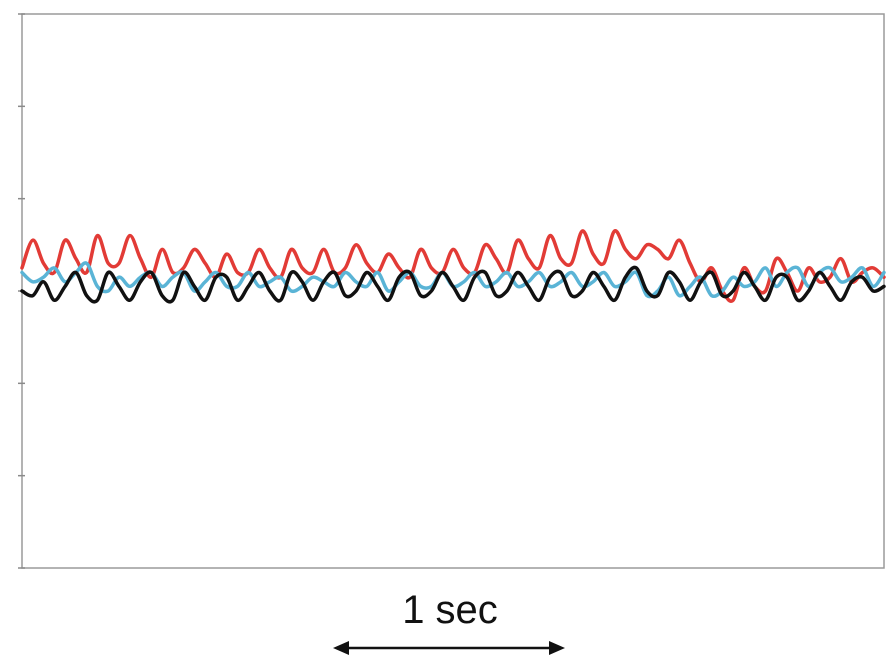 The width and height of the screenshot is (890, 662). What do you see at coordinates (449, 648) in the screenshot?
I see `scale-bar` at bounding box center [449, 648].